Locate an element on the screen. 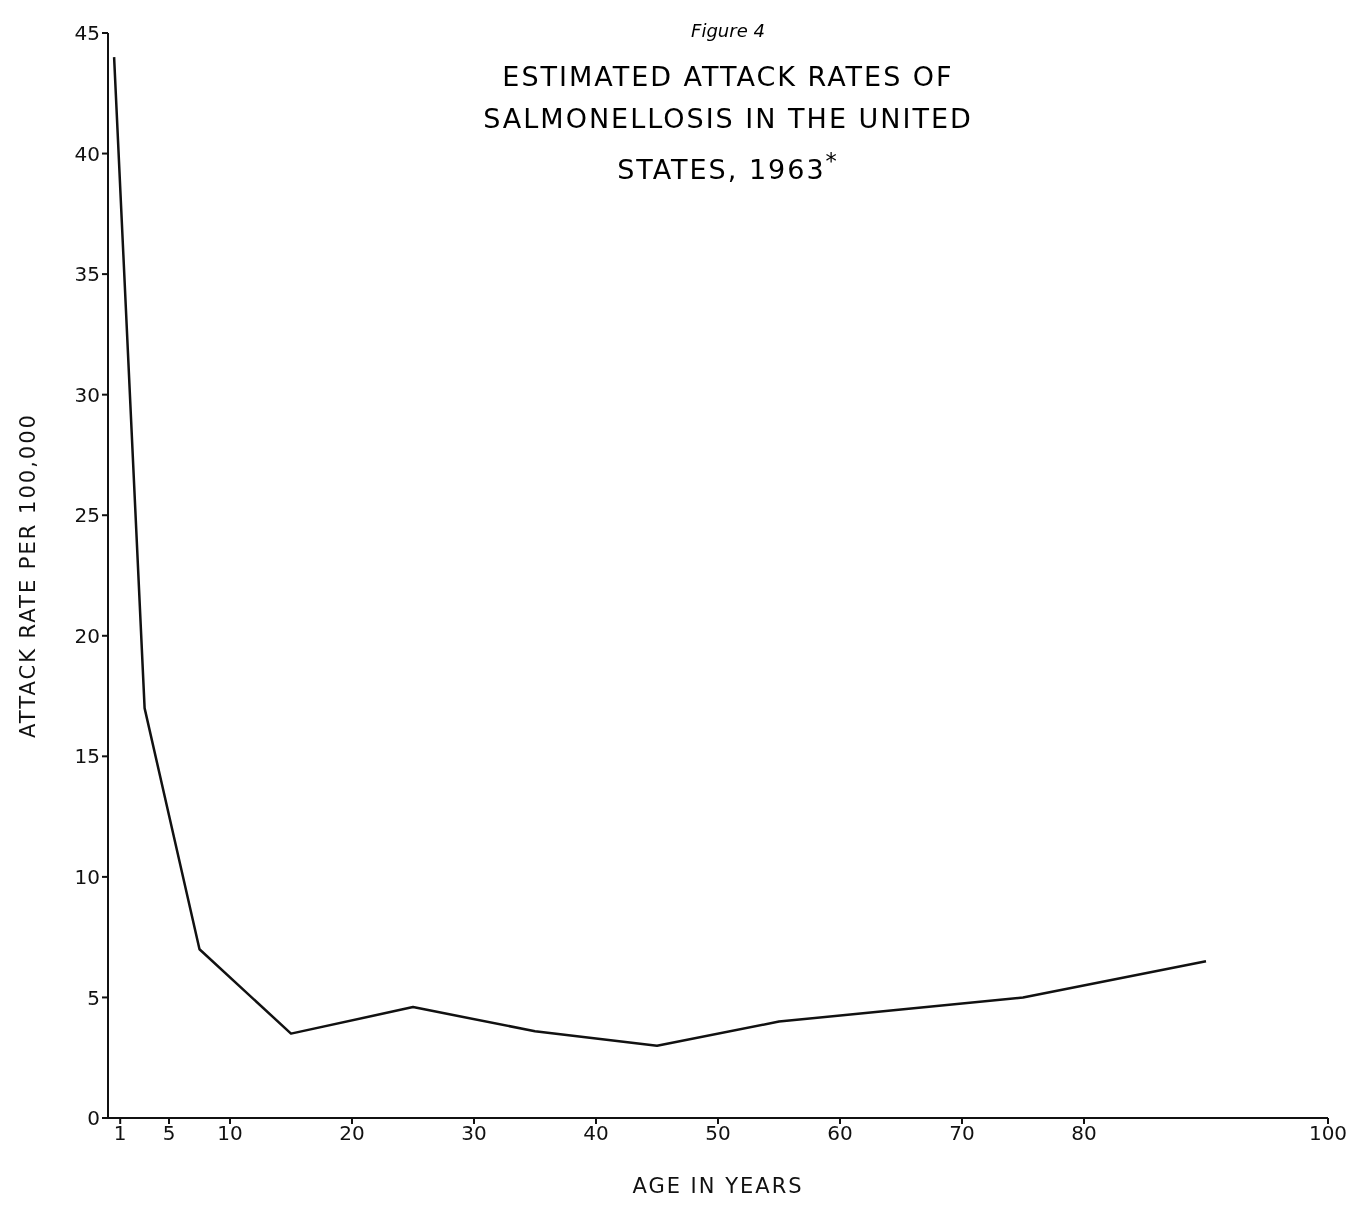 This screenshot has width=1360, height=1216. x-tick-label: 30 is located at coordinates (474, 1133).